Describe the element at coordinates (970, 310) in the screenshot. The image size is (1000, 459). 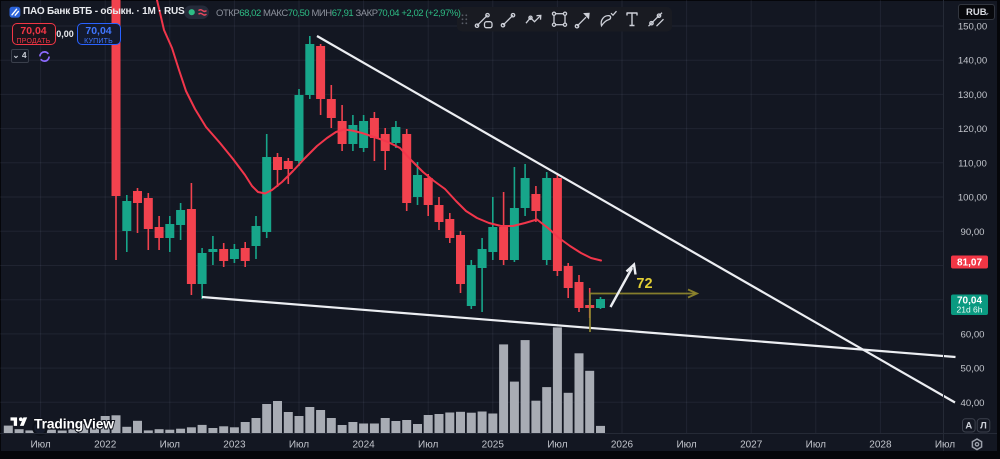
I see `svg-text: 21d 6h` at that location.